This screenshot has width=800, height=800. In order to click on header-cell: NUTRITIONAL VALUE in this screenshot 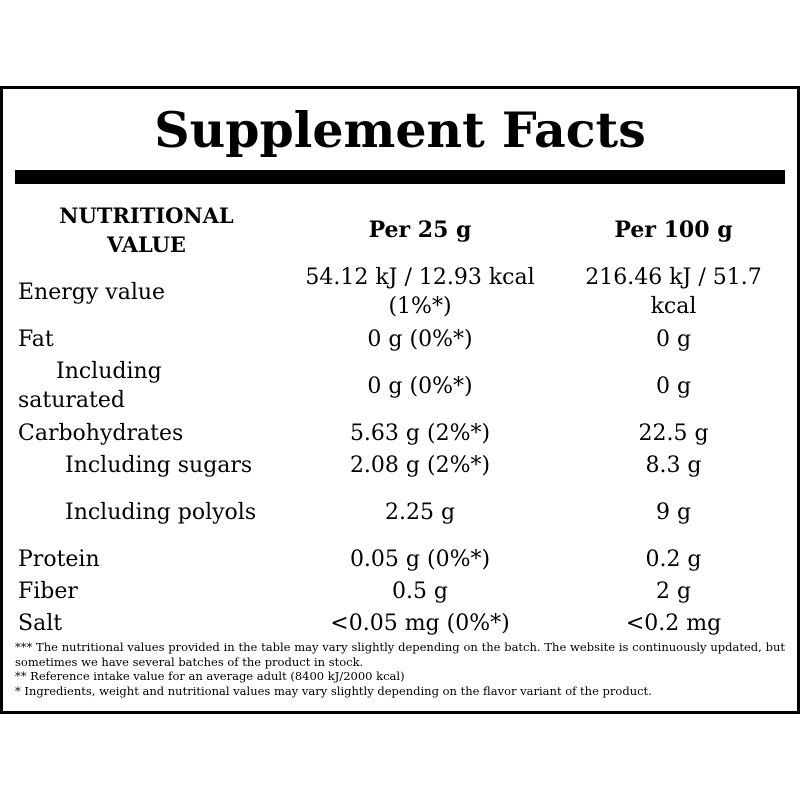, I will do `click(146, 230)`.